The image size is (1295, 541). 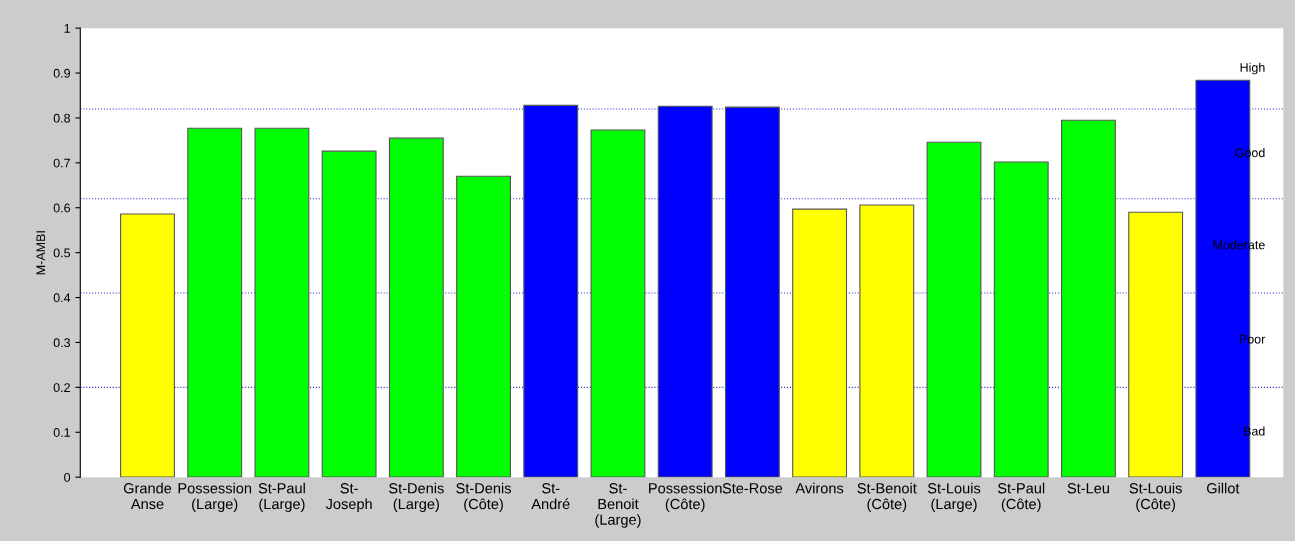 What do you see at coordinates (67, 477) in the screenshot?
I see `y-tick-label: 0` at bounding box center [67, 477].